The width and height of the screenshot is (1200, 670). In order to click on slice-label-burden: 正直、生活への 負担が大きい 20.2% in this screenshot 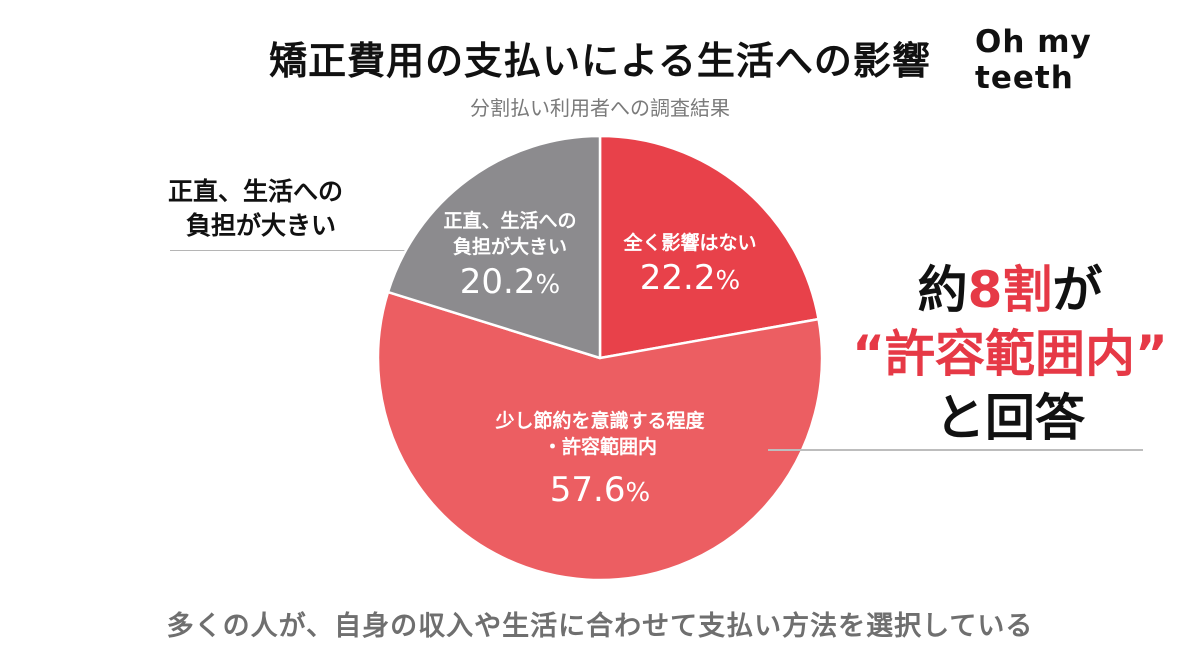, I will do `click(510, 257)`.